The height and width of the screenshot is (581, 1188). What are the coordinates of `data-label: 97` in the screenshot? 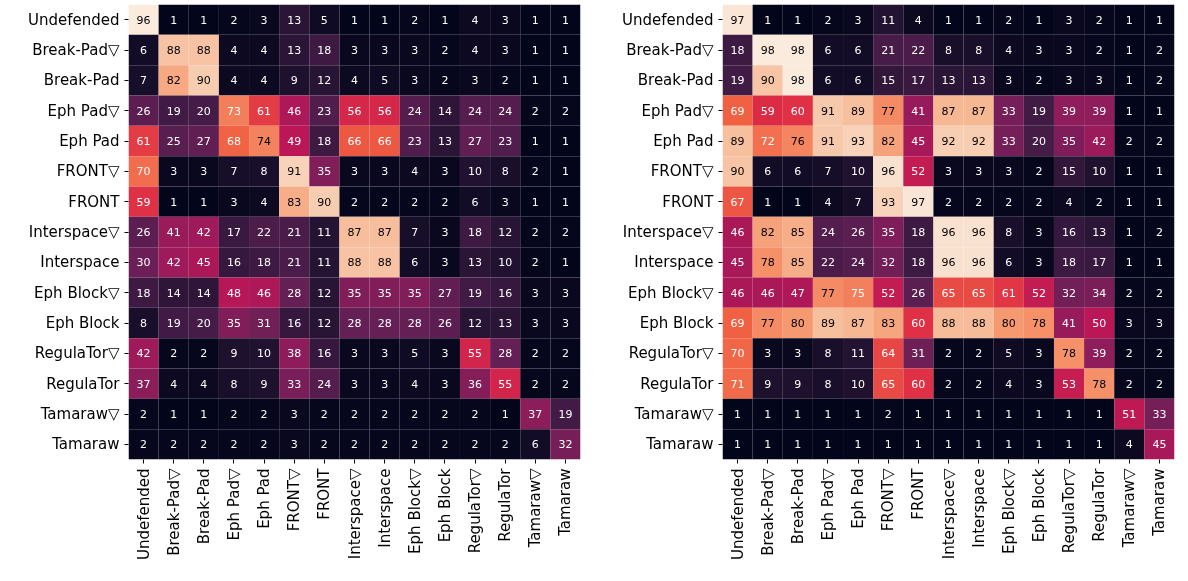 It's located at (918, 202).